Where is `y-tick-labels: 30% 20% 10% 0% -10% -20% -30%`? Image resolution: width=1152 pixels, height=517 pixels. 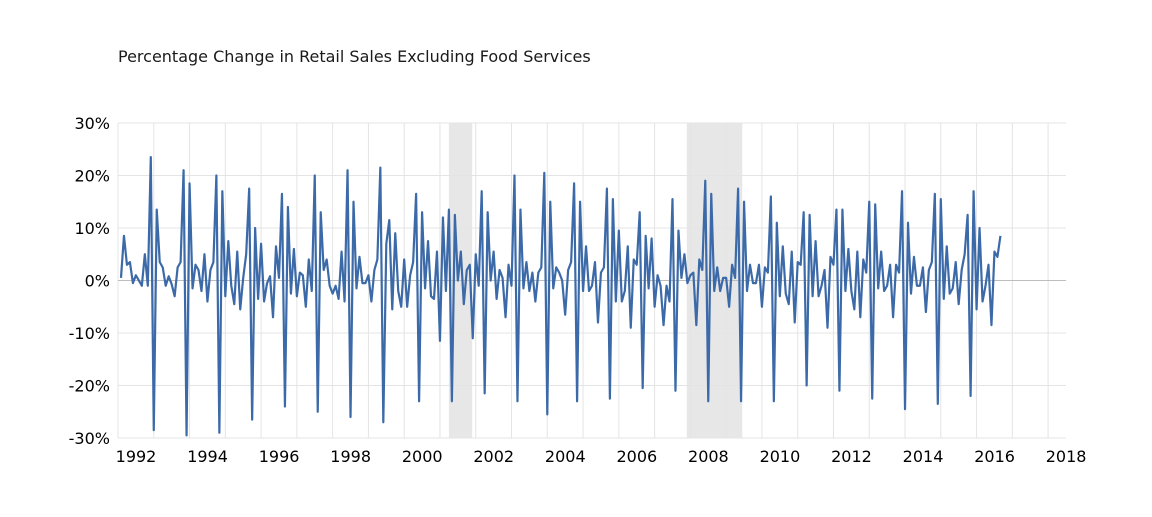 y-tick-labels: 30% 20% 10% 0% -10% -20% -30% is located at coordinates (89, 281).